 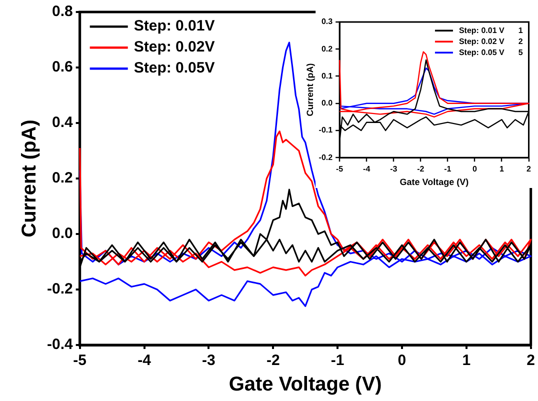 What do you see at coordinates (60, 345) in the screenshot?
I see `y-tick-label: -0.4` at bounding box center [60, 345].